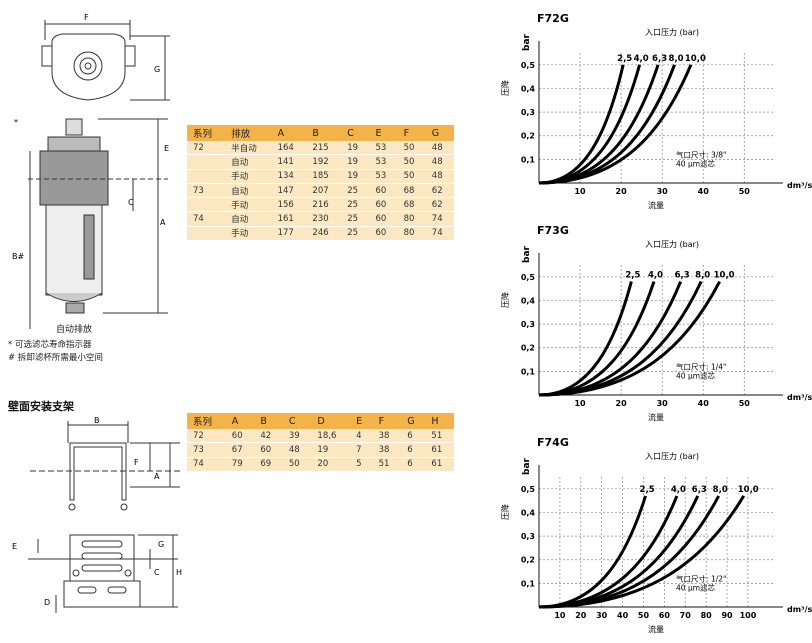 This screenshot has height=643, width=812. Describe the element at coordinates (289, 162) in the screenshot. I see `table-cell: 141` at that location.